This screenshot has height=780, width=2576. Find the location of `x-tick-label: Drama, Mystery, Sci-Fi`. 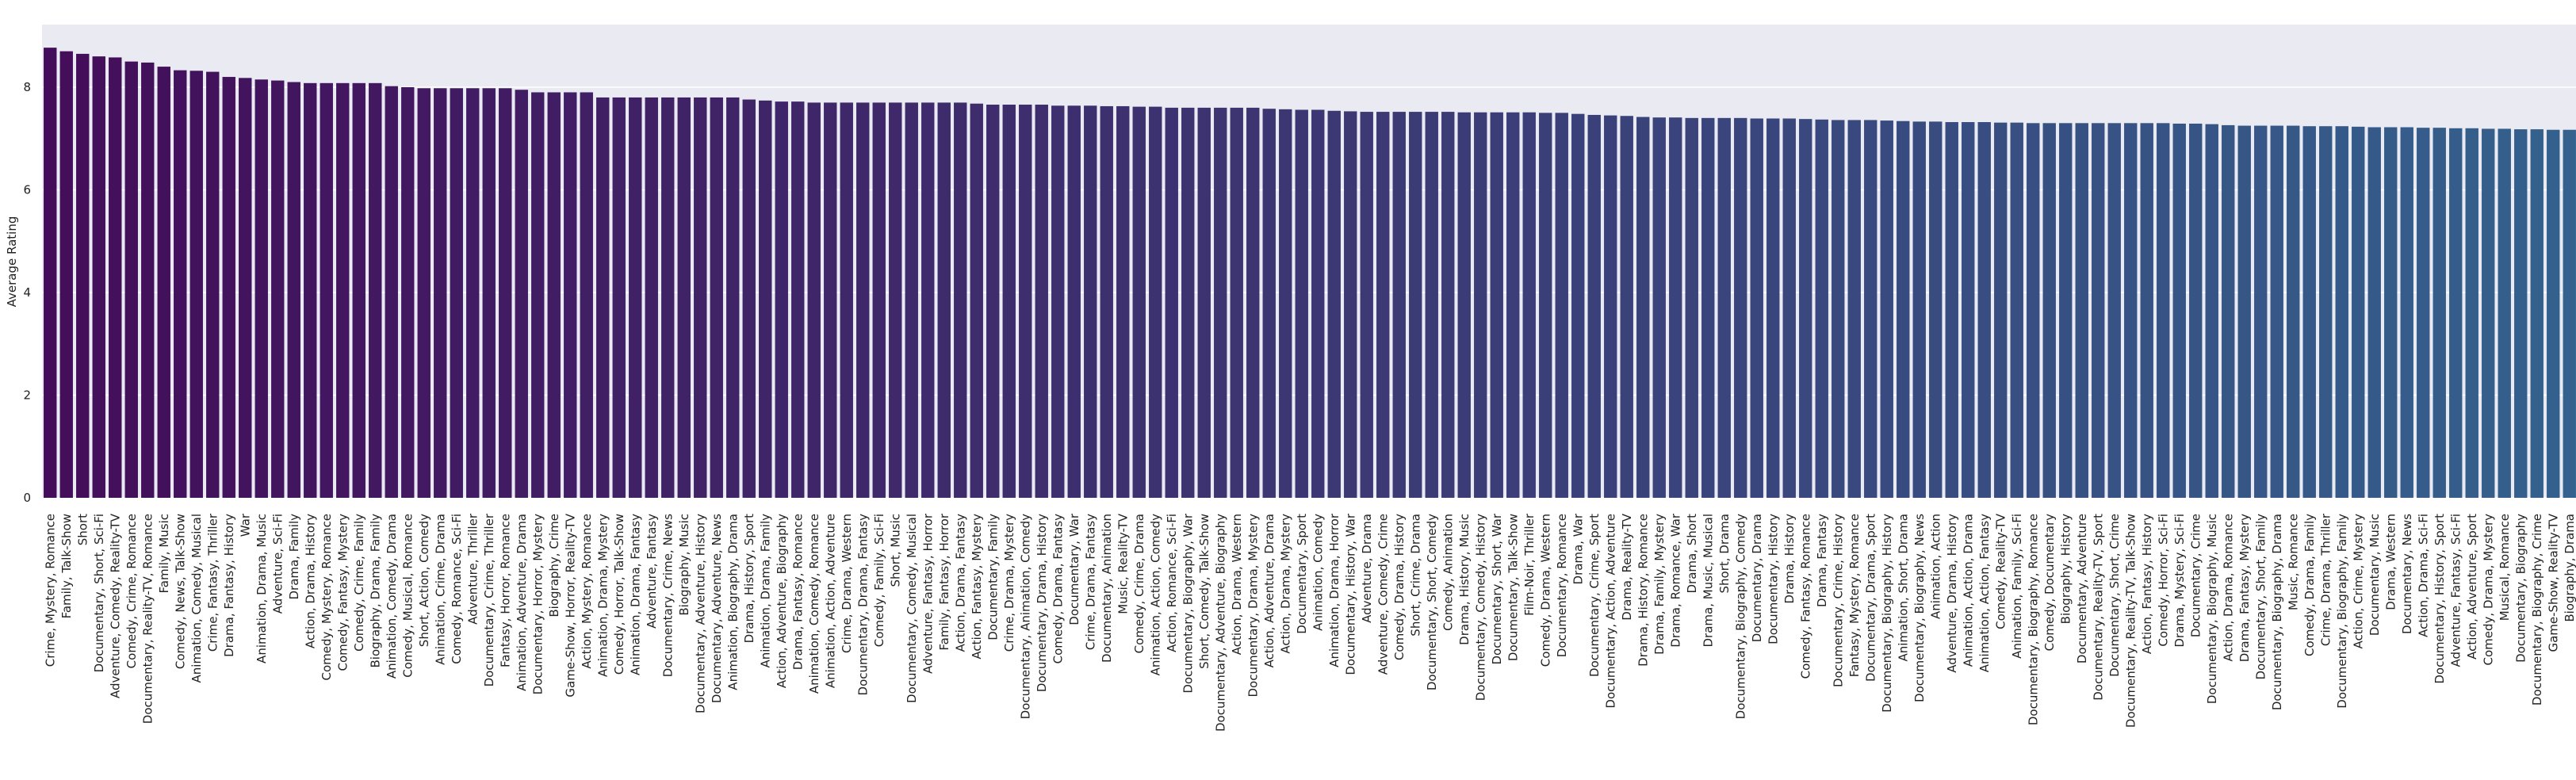

x-tick-label: Drama, Mystery, Sci-Fi is located at coordinates (2179, 581).